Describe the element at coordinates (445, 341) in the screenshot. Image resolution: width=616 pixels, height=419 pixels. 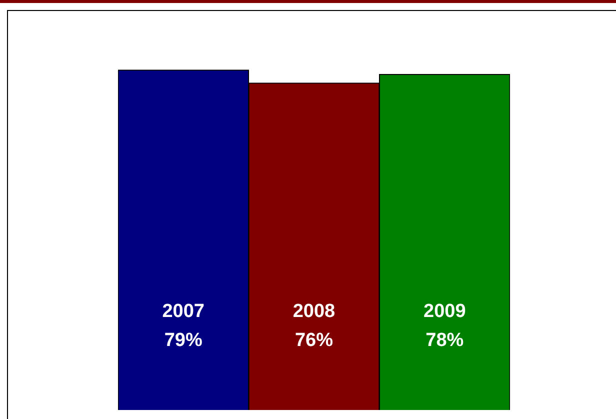
I see `data-label: 78%` at that location.